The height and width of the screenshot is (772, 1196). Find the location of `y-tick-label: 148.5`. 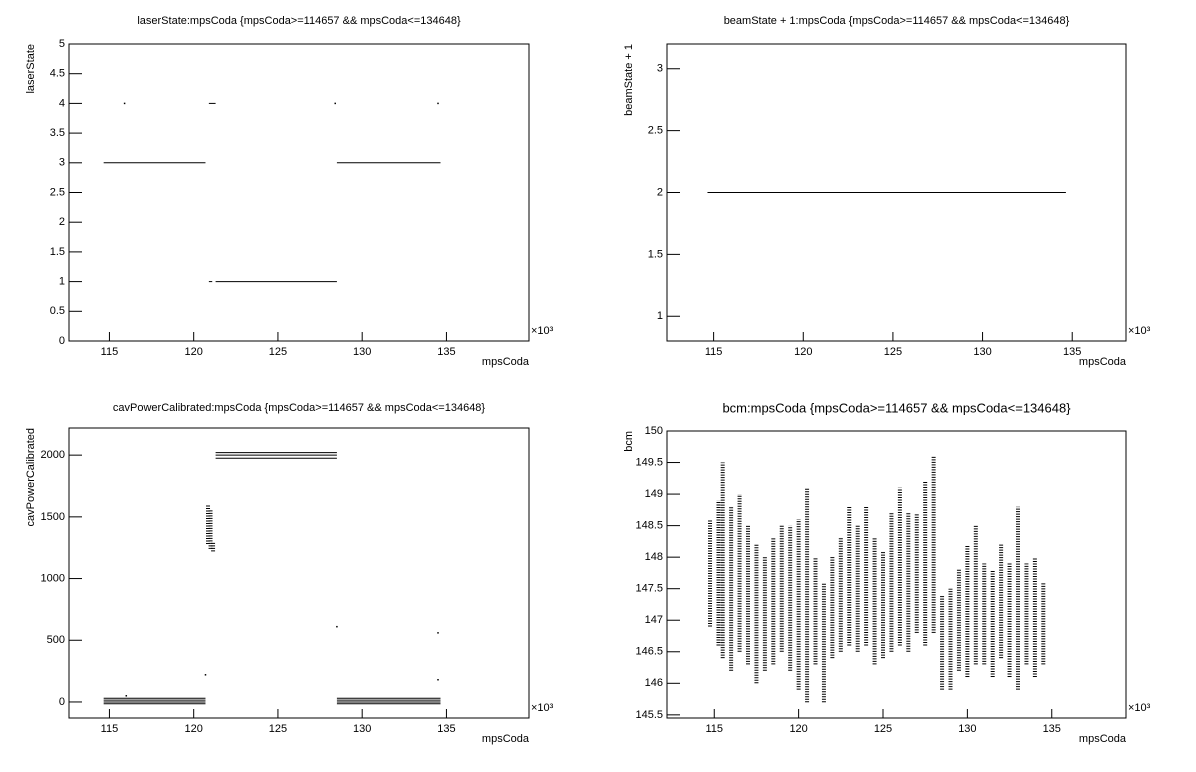

y-tick-label: 148.5 is located at coordinates (649, 526).